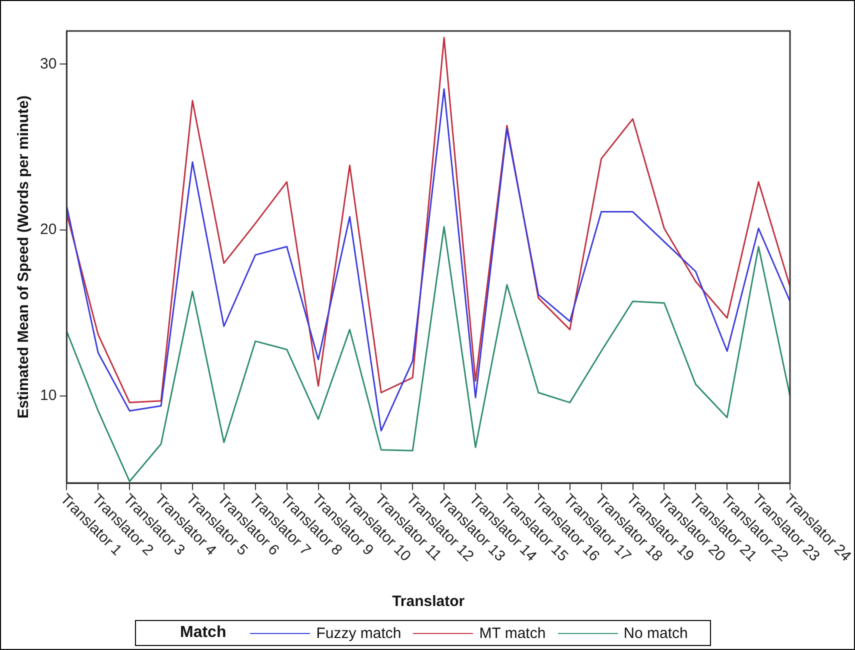 The height and width of the screenshot is (650, 855). I want to click on legend-label: Fuzzy match, so click(359, 633).